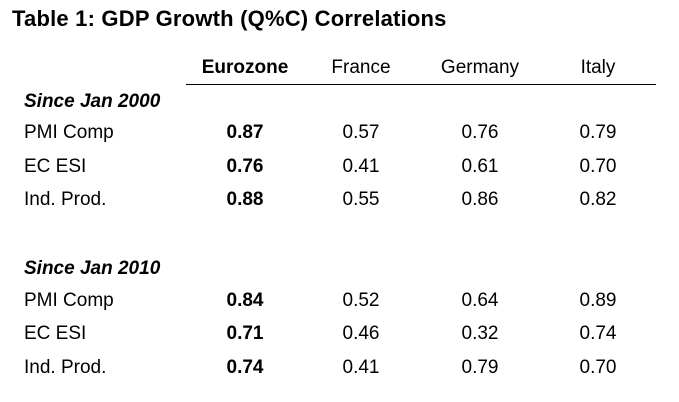 The image size is (679, 402). I want to click on cell-eurozone: 0.76, so click(245, 166).